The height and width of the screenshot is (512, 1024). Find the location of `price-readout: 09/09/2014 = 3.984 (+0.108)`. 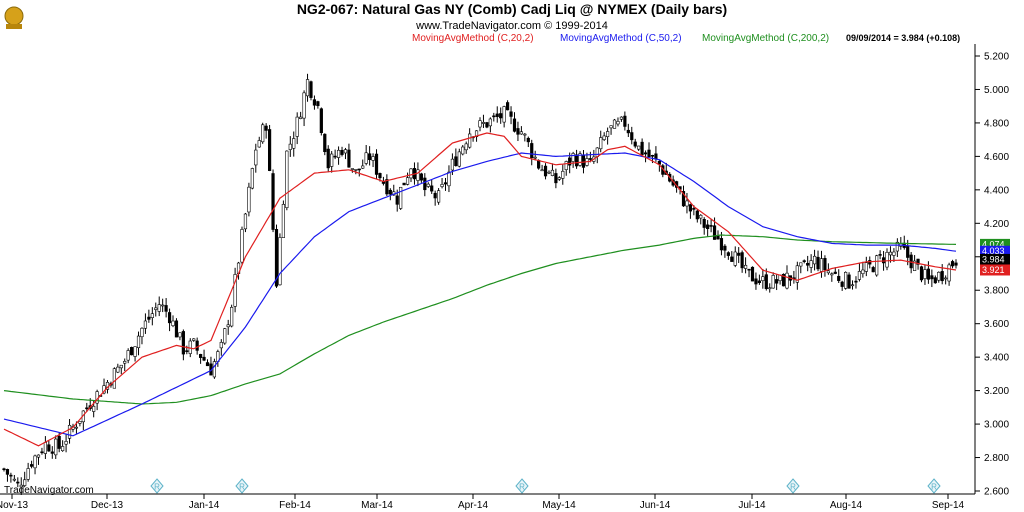

price-readout: 09/09/2014 = 3.984 (+0.108) is located at coordinates (903, 38).